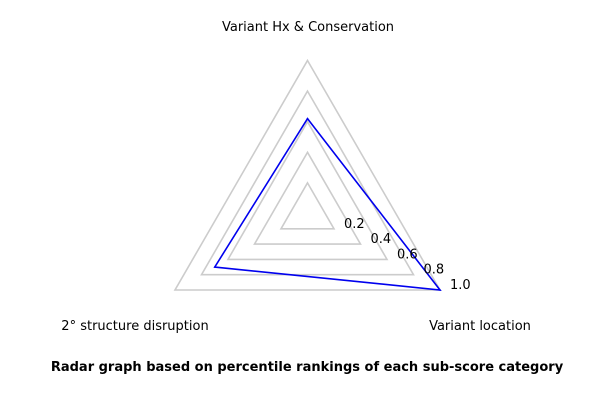 The height and width of the screenshot is (400, 600). I want to click on tick-label-0-8: 0.8, so click(434, 270).